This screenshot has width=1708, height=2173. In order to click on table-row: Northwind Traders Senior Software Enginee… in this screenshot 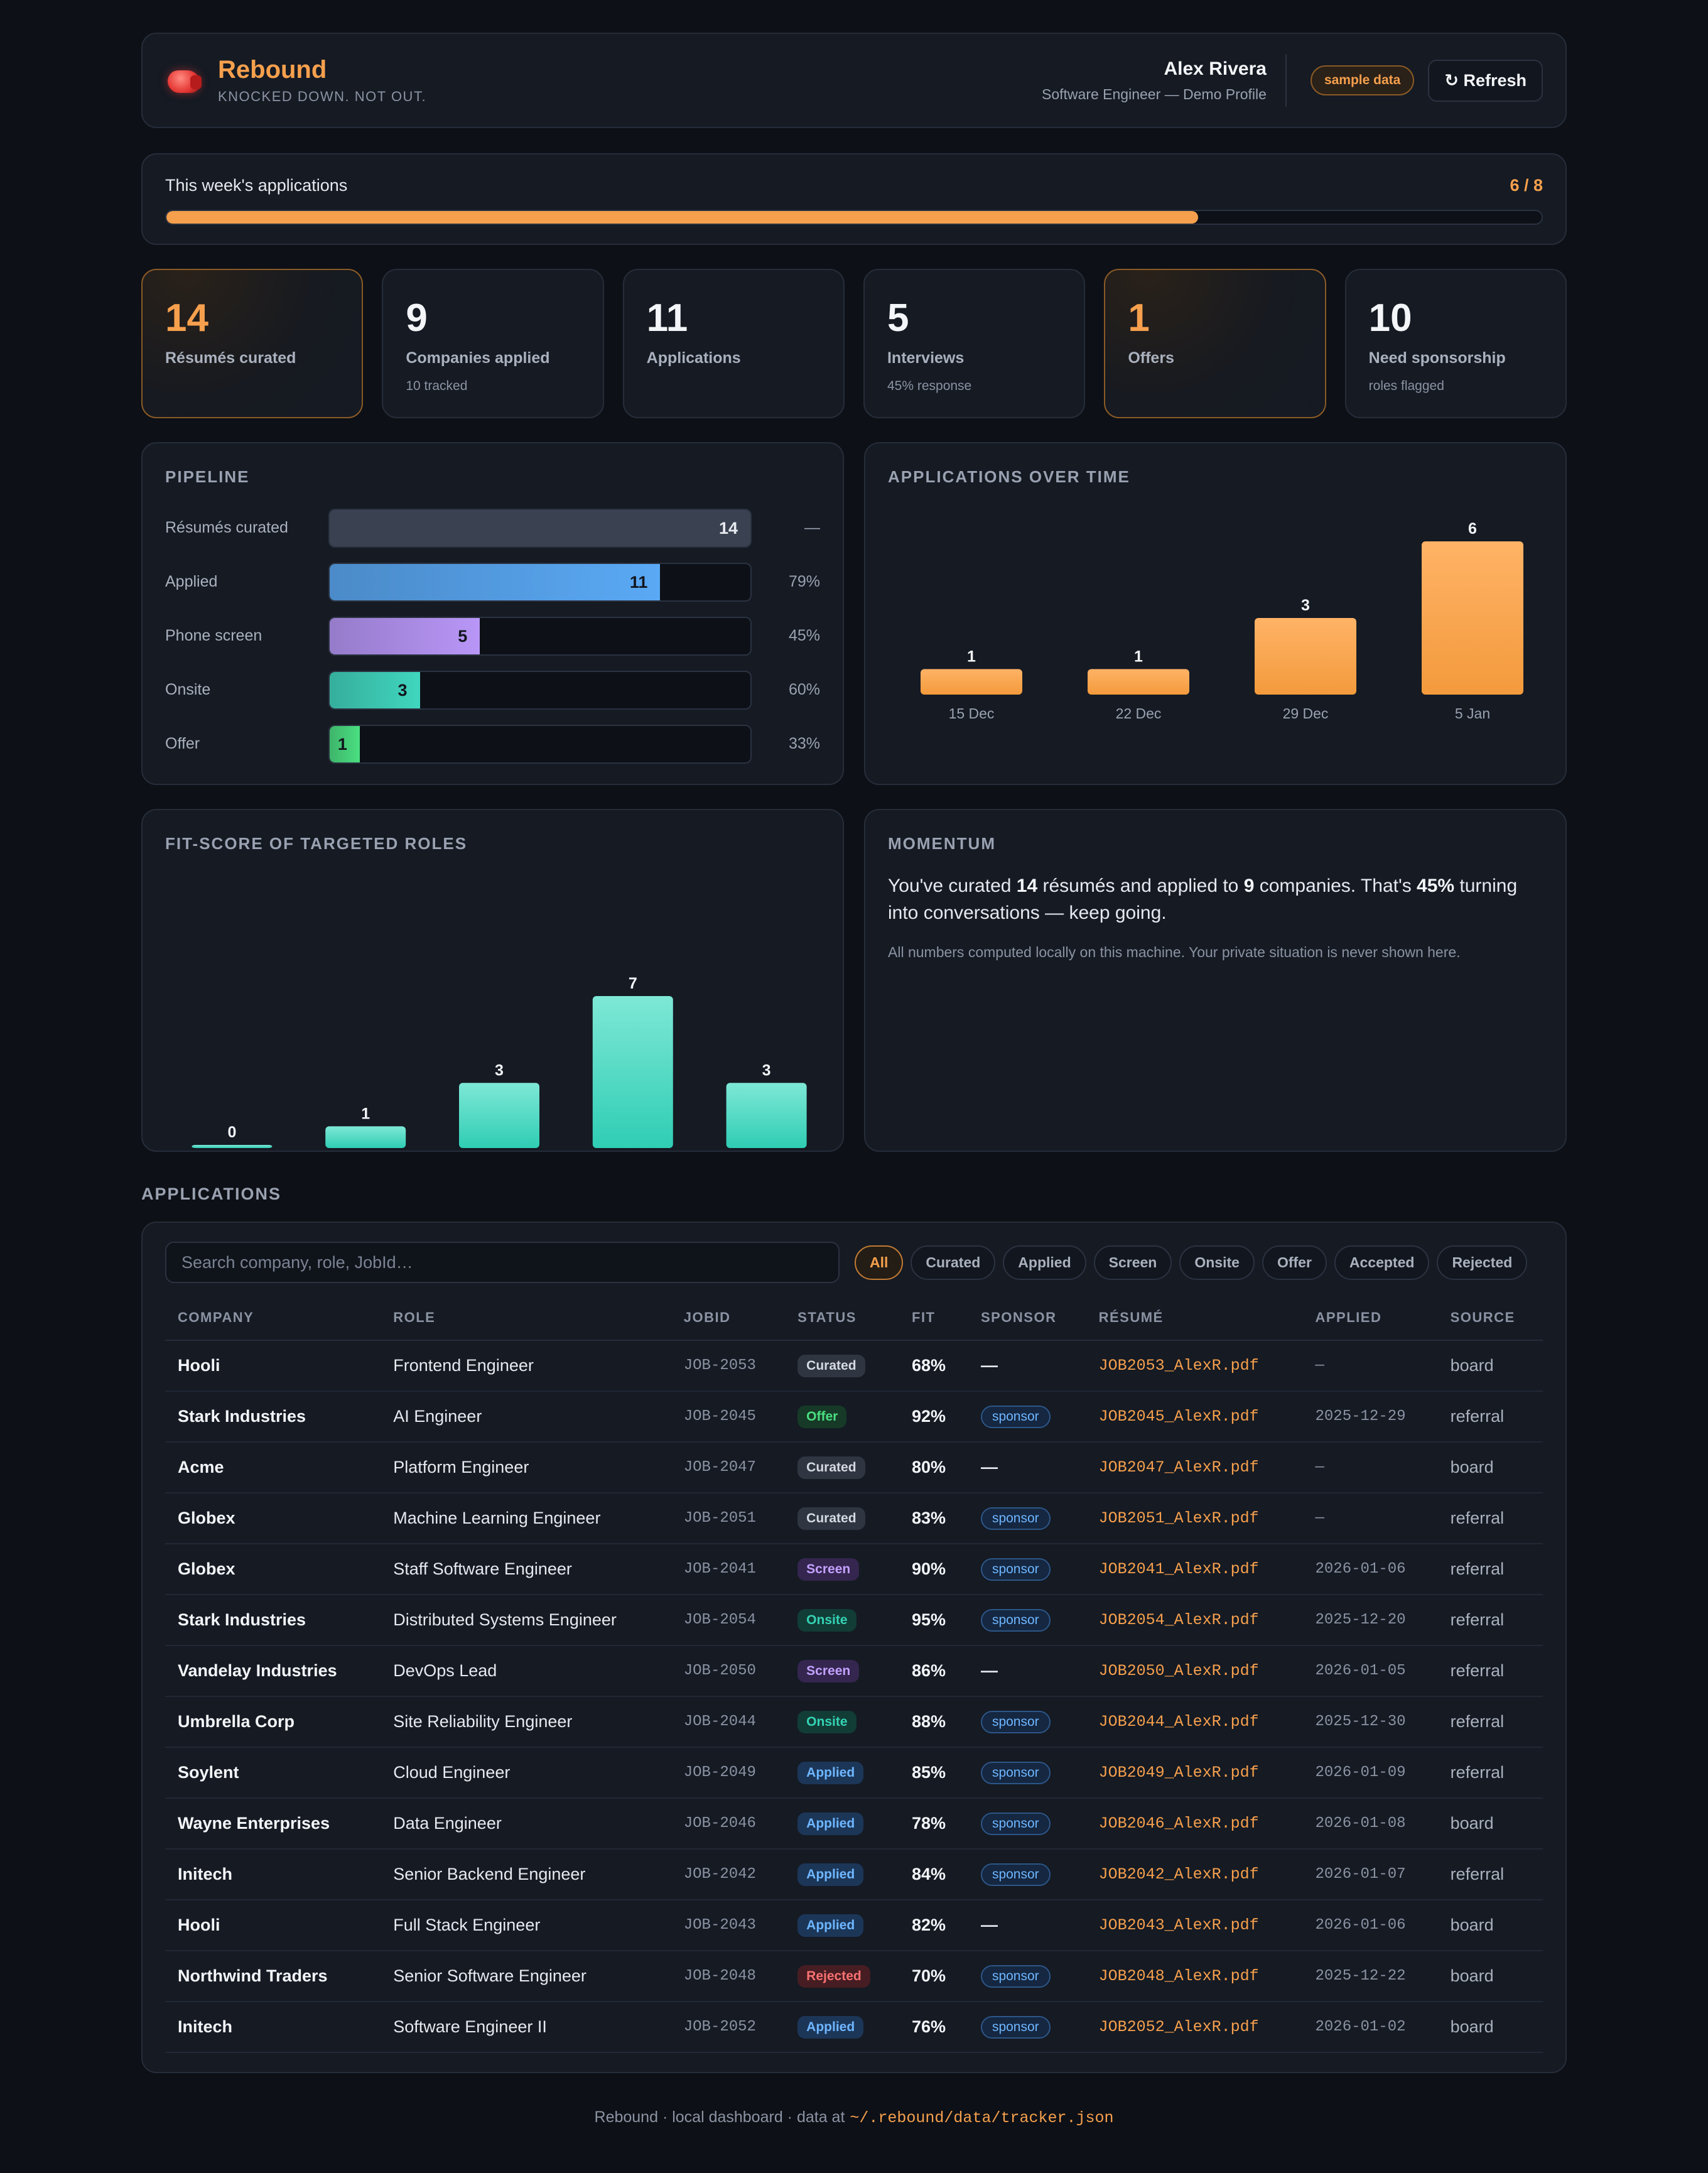, I will do `click(854, 1976)`.